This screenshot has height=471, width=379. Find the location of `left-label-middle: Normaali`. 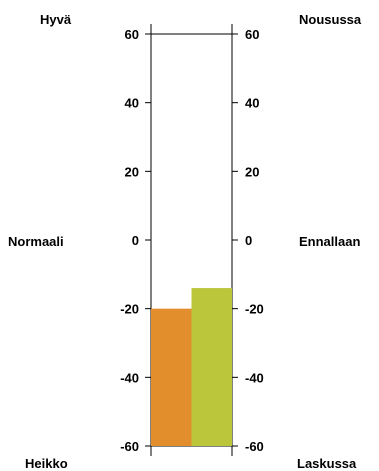

left-label-middle: Normaali is located at coordinates (36, 241).